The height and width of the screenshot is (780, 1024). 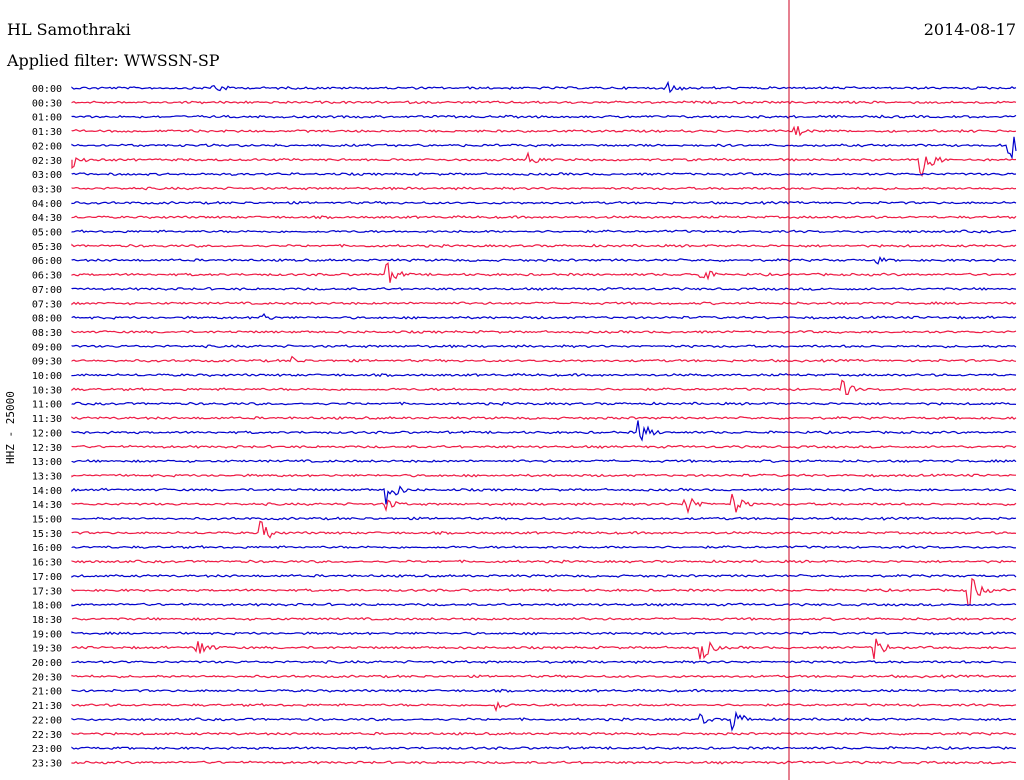 What do you see at coordinates (47, 233) in the screenshot?
I see `row-time-label: 05:00` at bounding box center [47, 233].